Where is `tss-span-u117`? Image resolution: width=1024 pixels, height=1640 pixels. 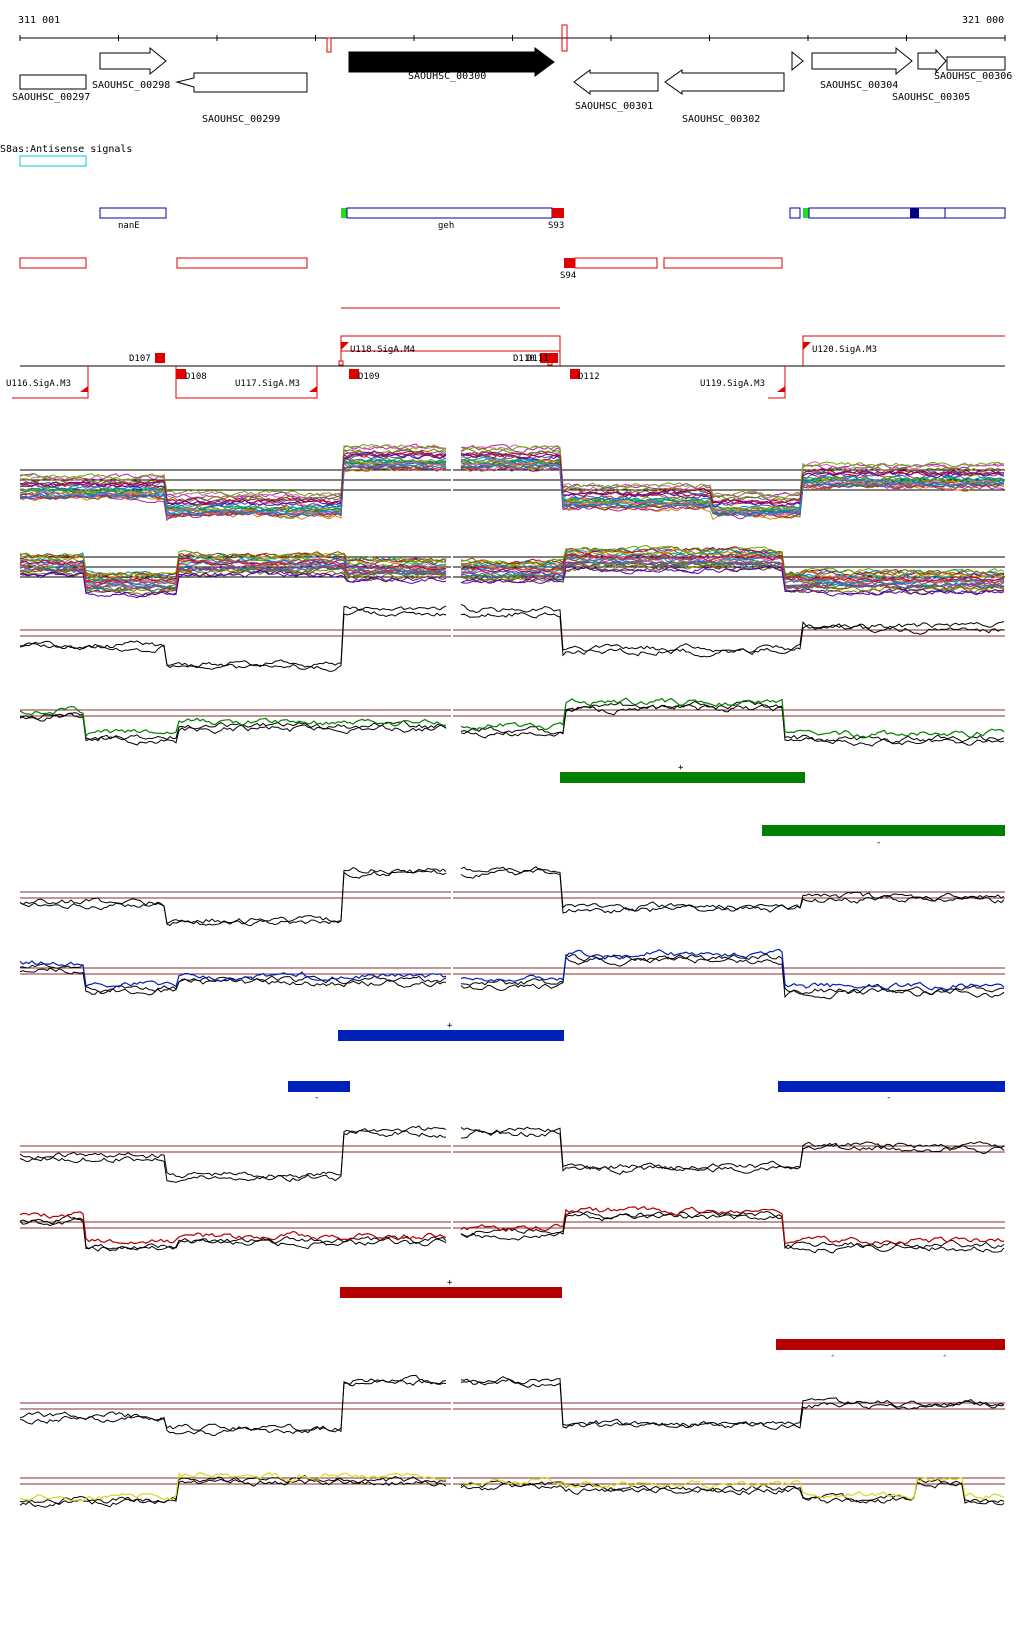
tss-span-u117 is located at coordinates (246, 382).